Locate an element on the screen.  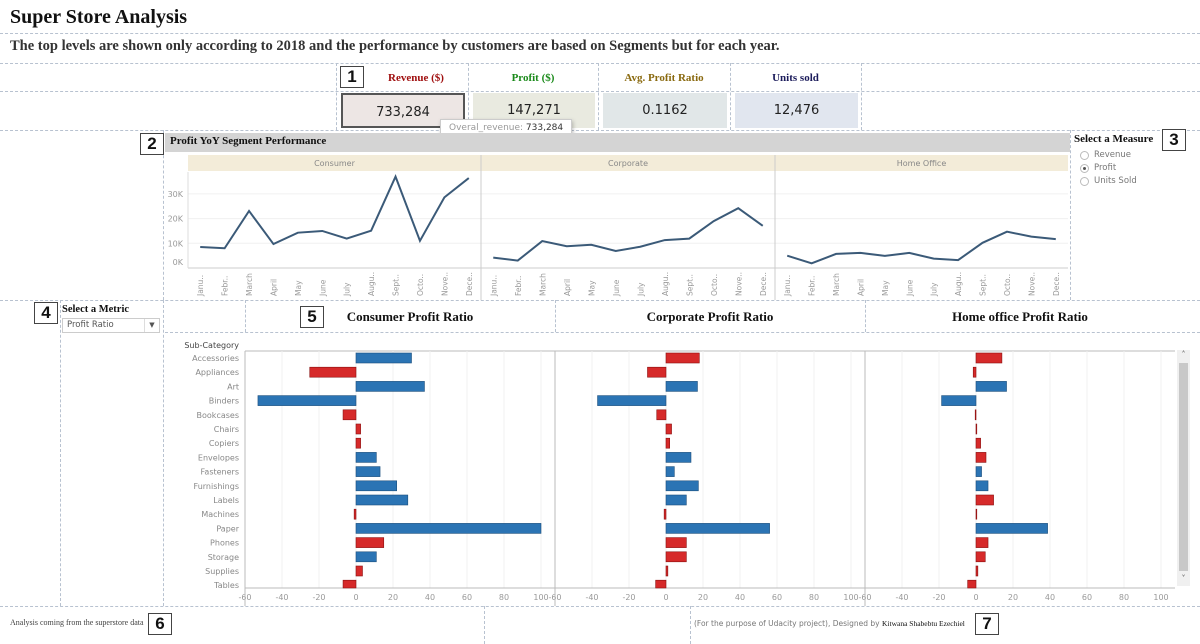
scroll-down-icon: ˅ is located at coordinates (1183, 578).